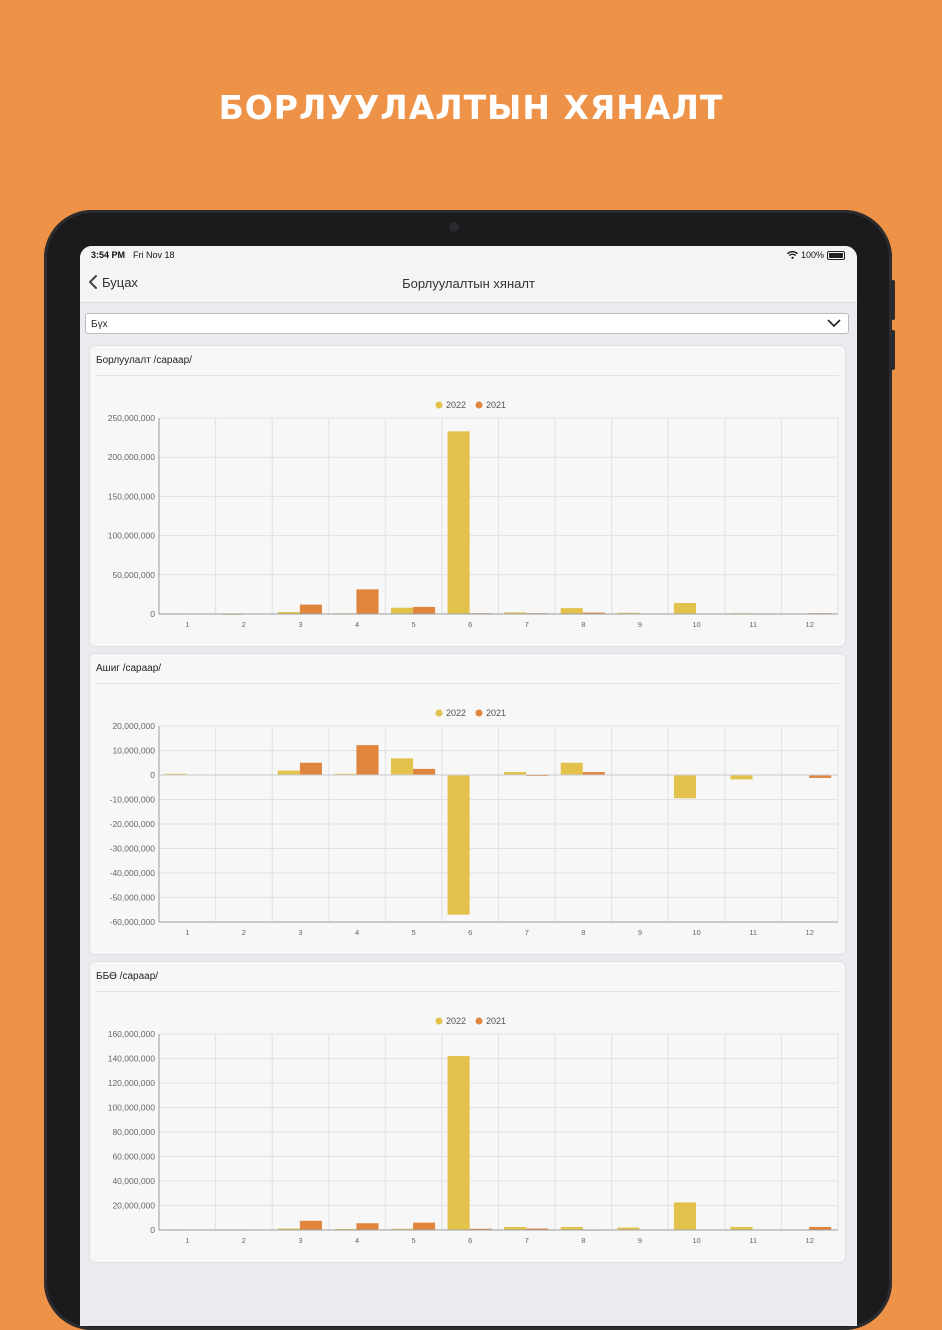 This screenshot has width=942, height=1330. Describe the element at coordinates (133, 1132) in the screenshot. I see `y-tick-label: 80,000,000` at that location.